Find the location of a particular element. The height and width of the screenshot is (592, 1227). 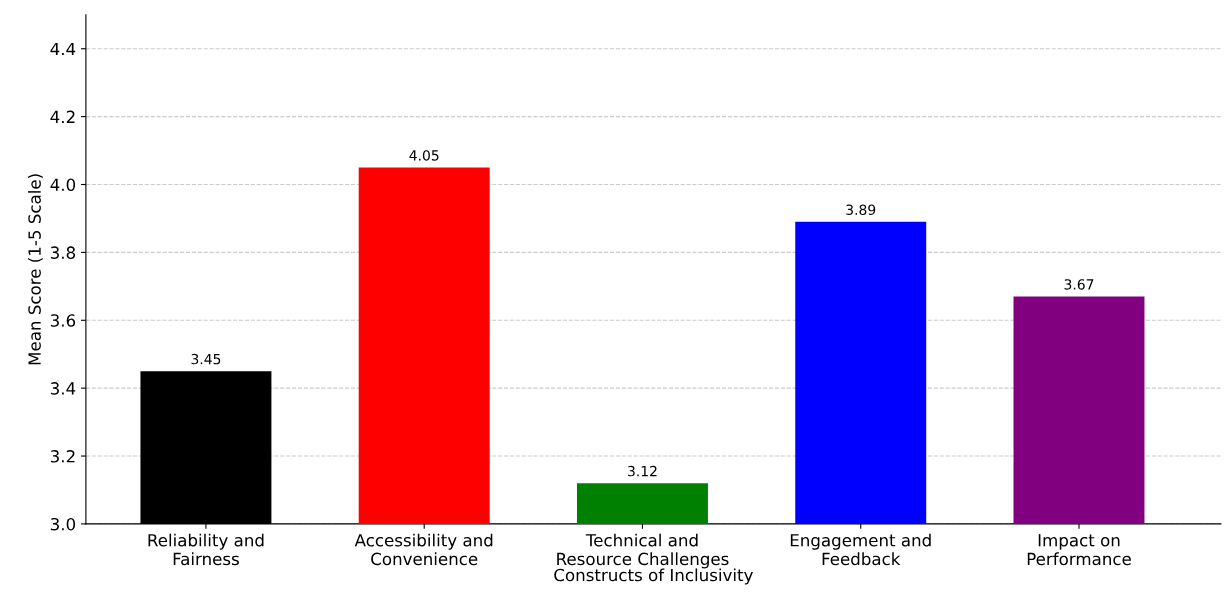

data-label: 3.89 is located at coordinates (861, 209).